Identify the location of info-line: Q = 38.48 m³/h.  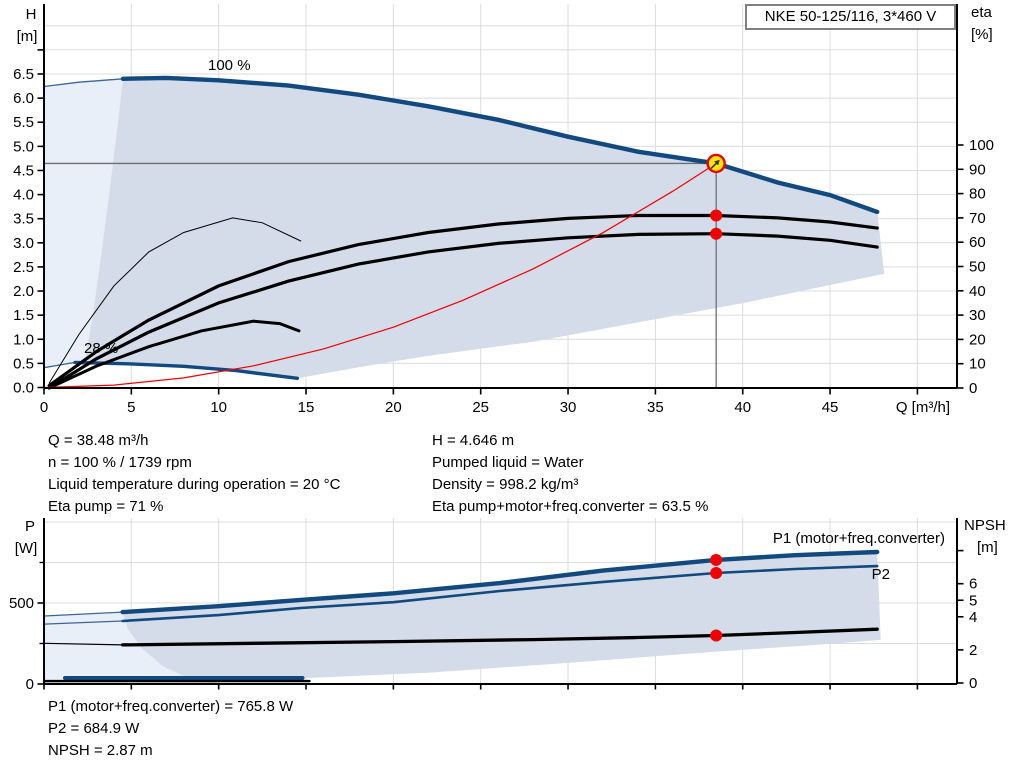
(98, 440).